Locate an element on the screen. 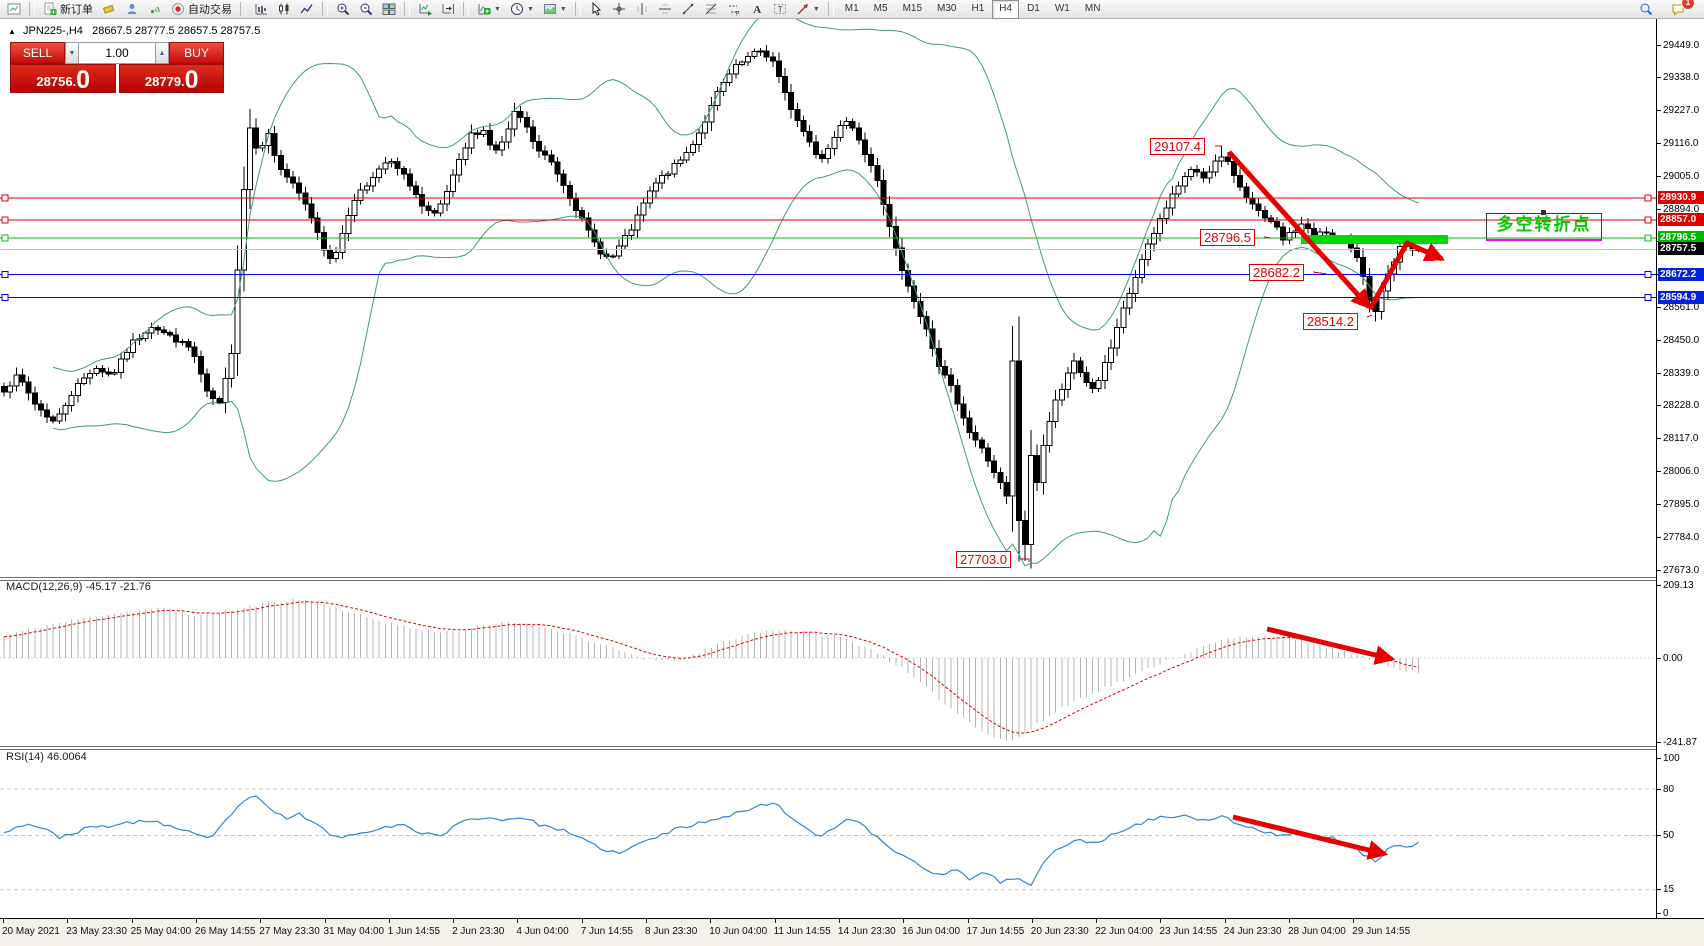 This screenshot has width=1704, height=946. rsi-tick: 100 is located at coordinates (1668, 758).